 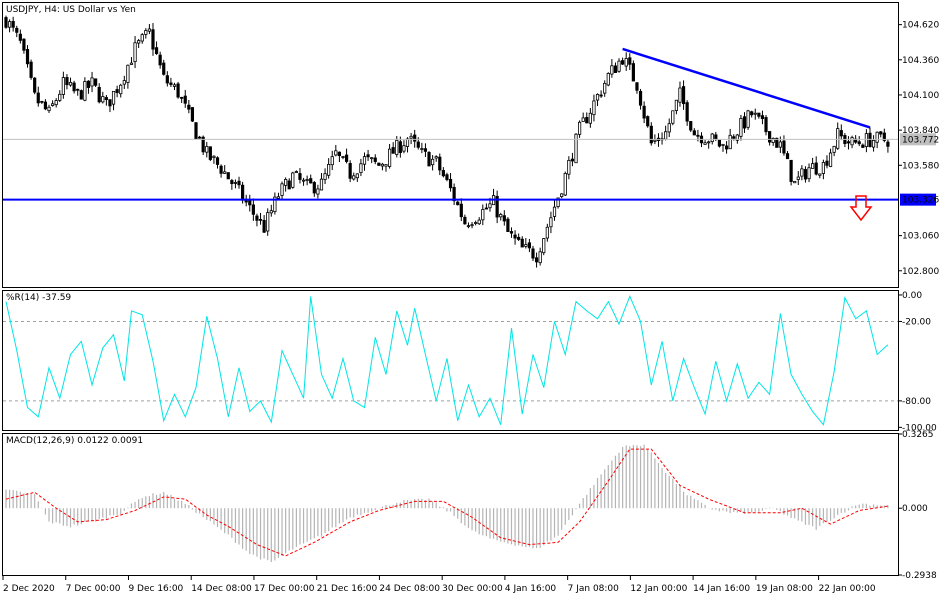 What do you see at coordinates (912, 296) in the screenshot?
I see `williams-r-axis-label: 0.00` at bounding box center [912, 296].